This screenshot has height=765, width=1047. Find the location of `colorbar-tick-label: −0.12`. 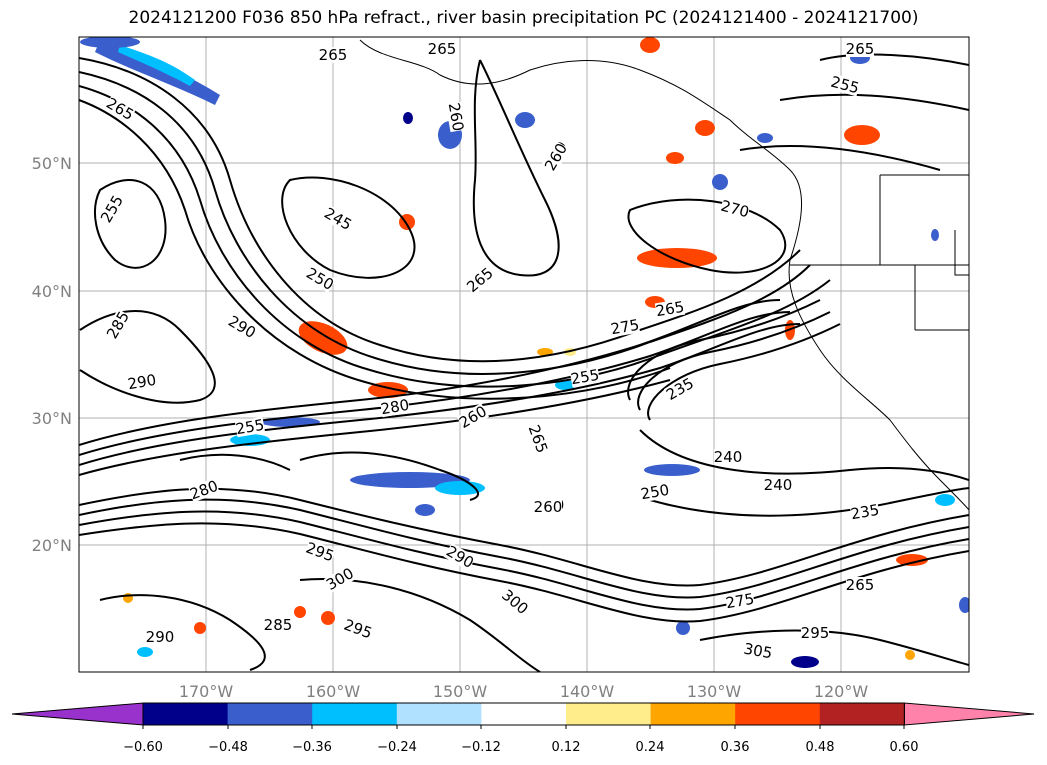

colorbar-tick-label: −0.12 is located at coordinates (481, 747).